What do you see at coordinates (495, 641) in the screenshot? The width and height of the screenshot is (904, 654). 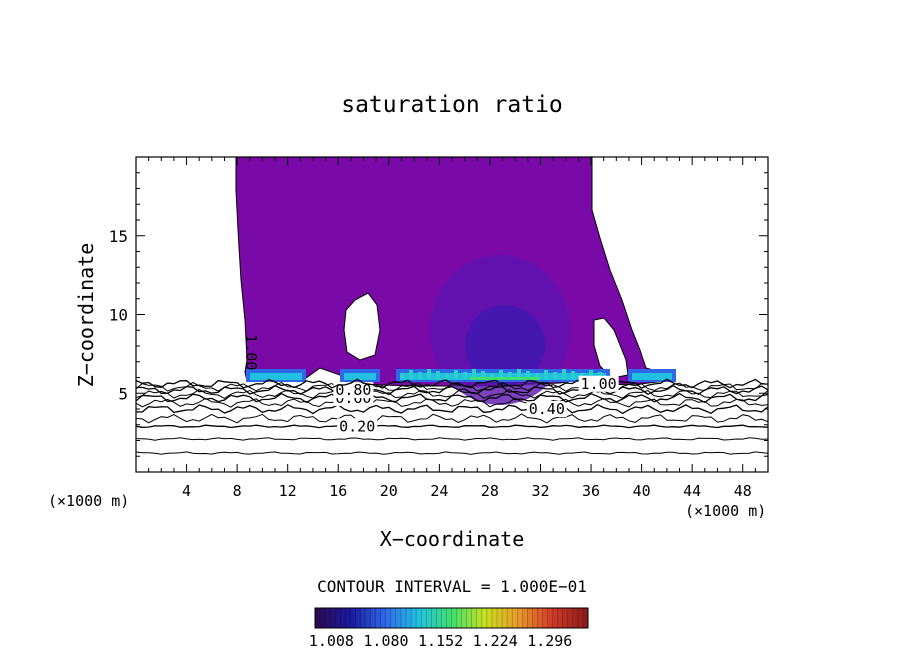 I see `colorbar-tick-label: 1.224` at bounding box center [495, 641].